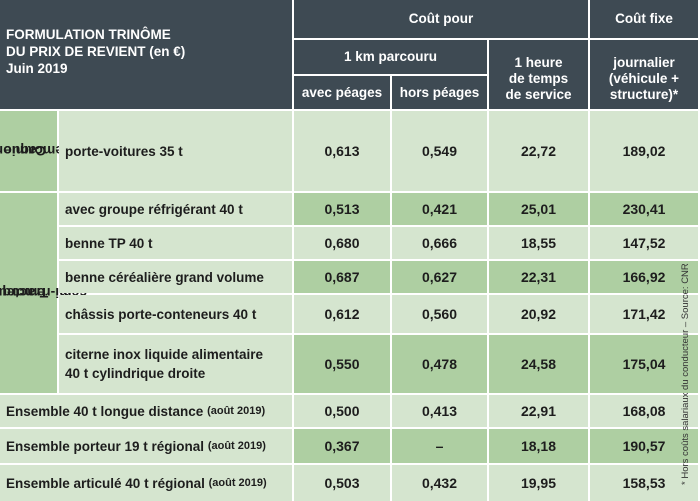 The height and width of the screenshot is (501, 700). What do you see at coordinates (538, 62) in the screenshot?
I see `header-1-heure-line-1: 1 heure` at bounding box center [538, 62].